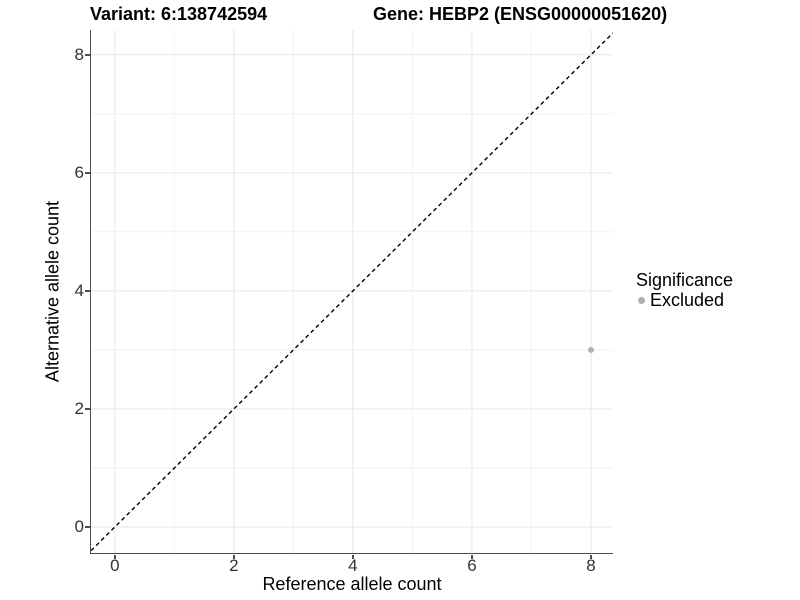  What do you see at coordinates (79, 172) in the screenshot?
I see `y-tick-label: 6` at bounding box center [79, 172].